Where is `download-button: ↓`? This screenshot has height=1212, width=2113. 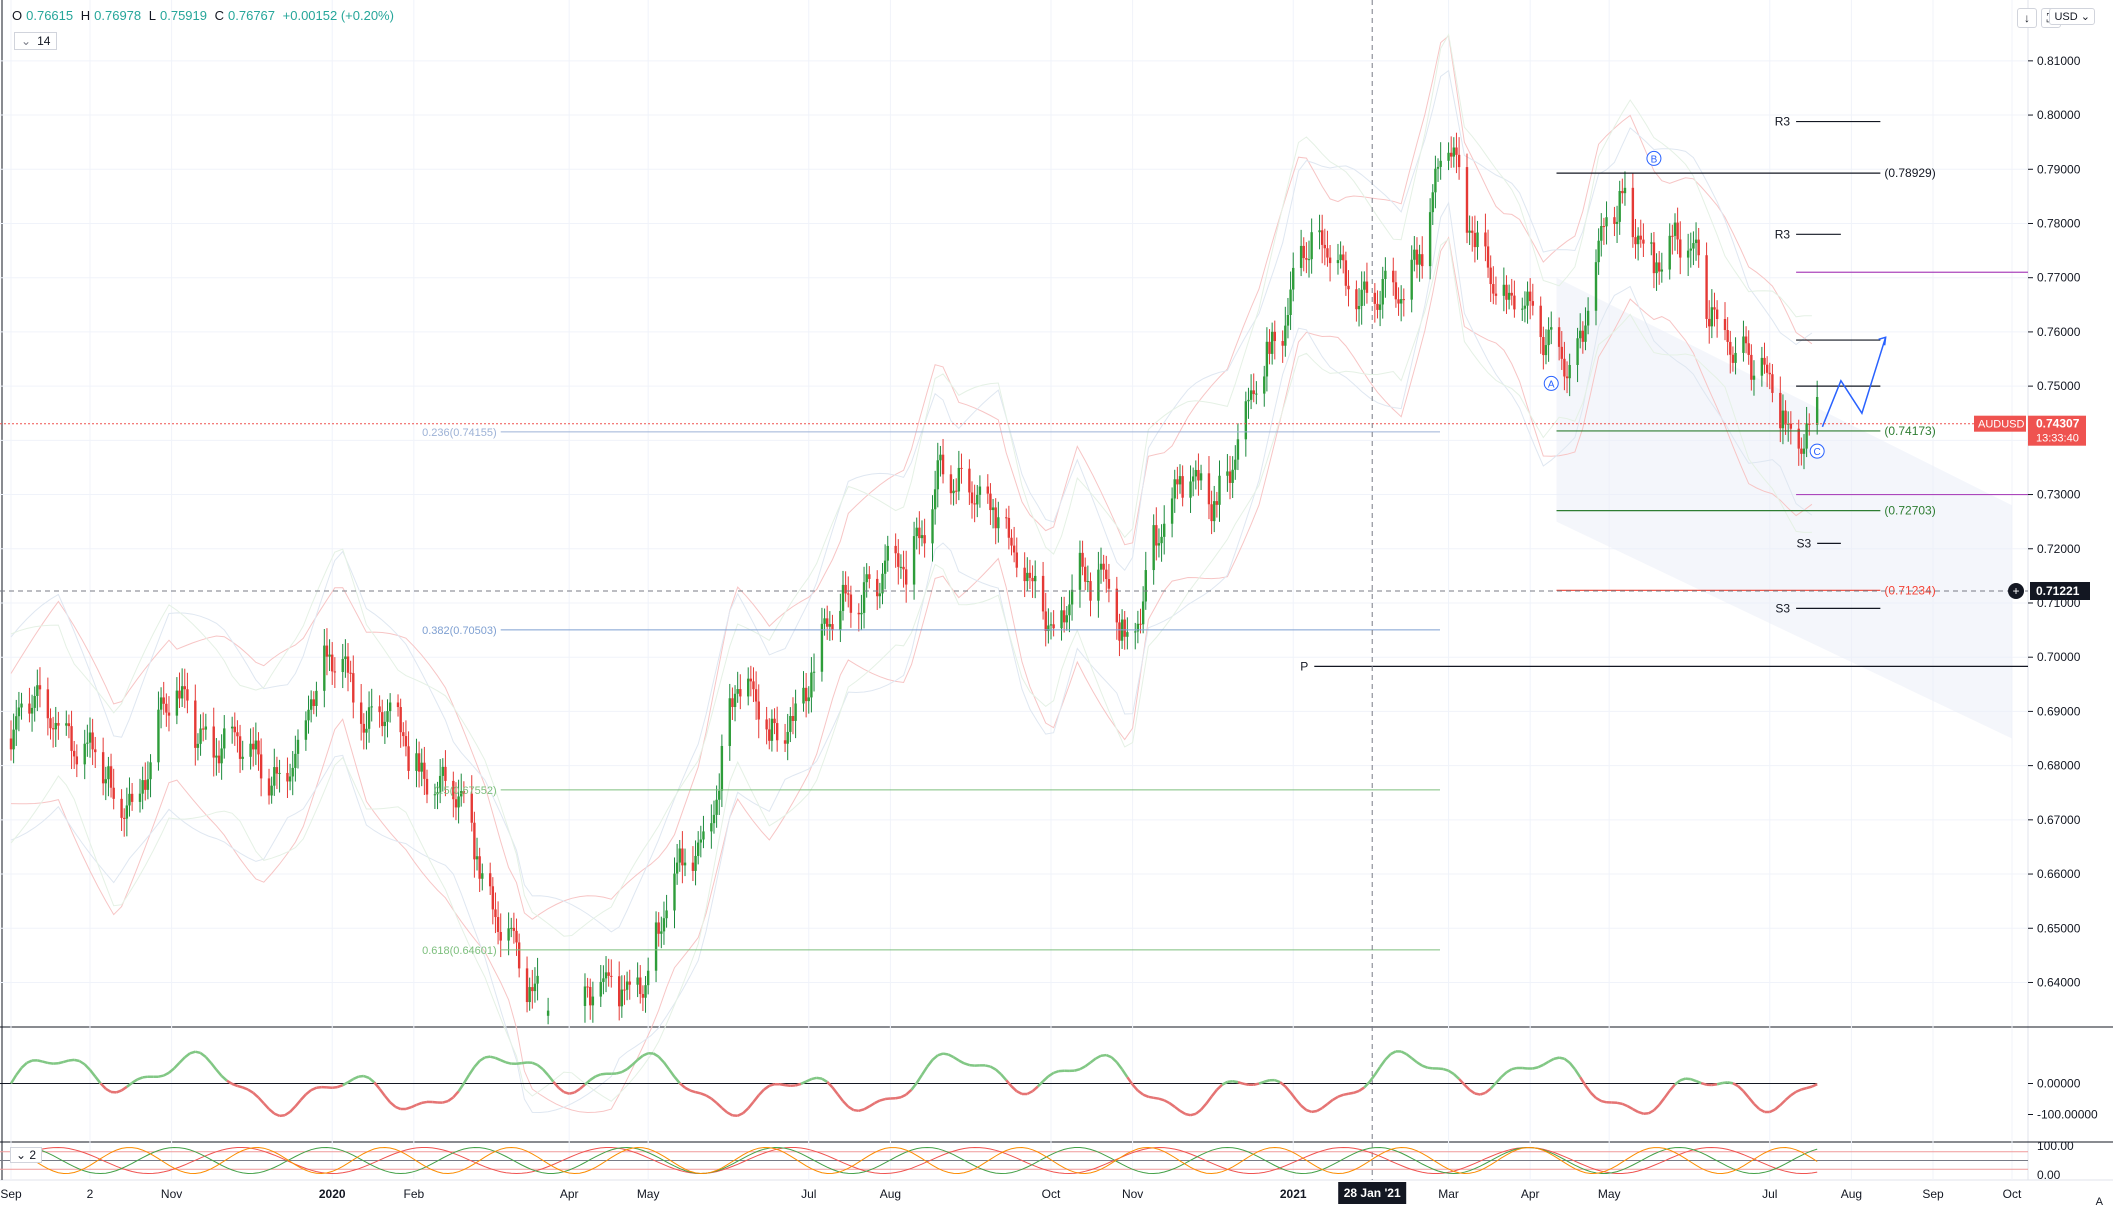
download-button: ↓ is located at coordinates (2027, 18).